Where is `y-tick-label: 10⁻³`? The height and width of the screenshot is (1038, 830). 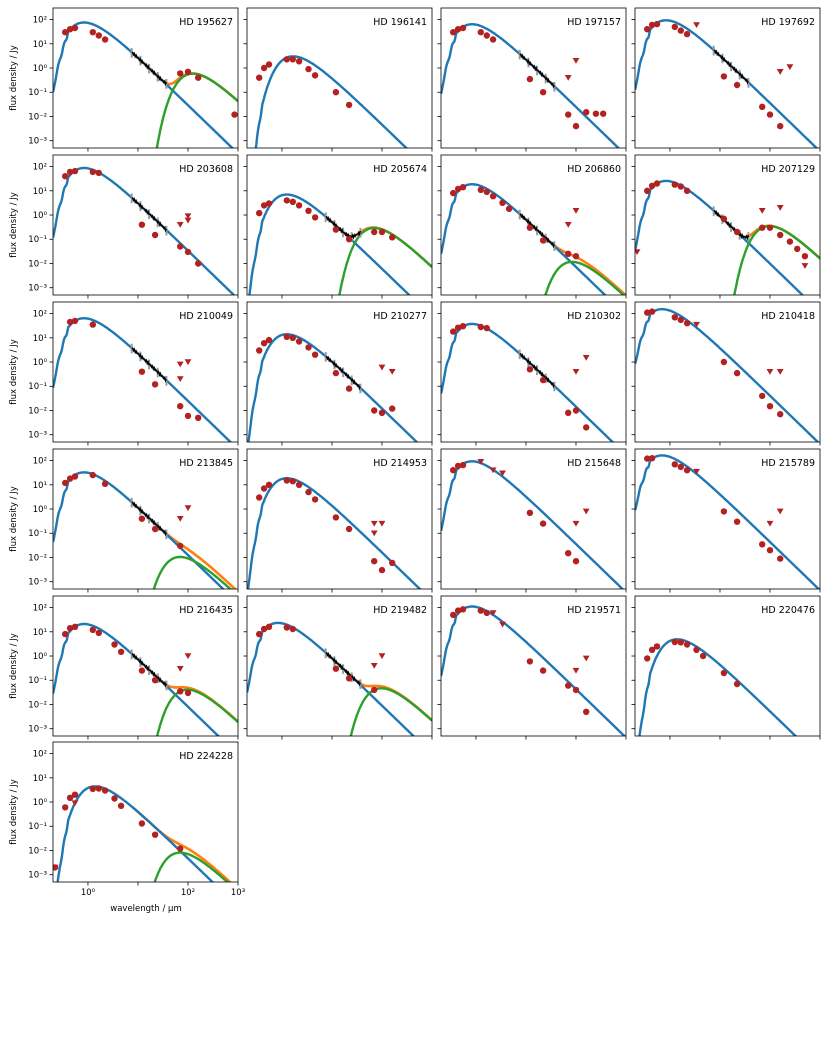
y-tick-label: 10⁻³ is located at coordinates (37, 730).